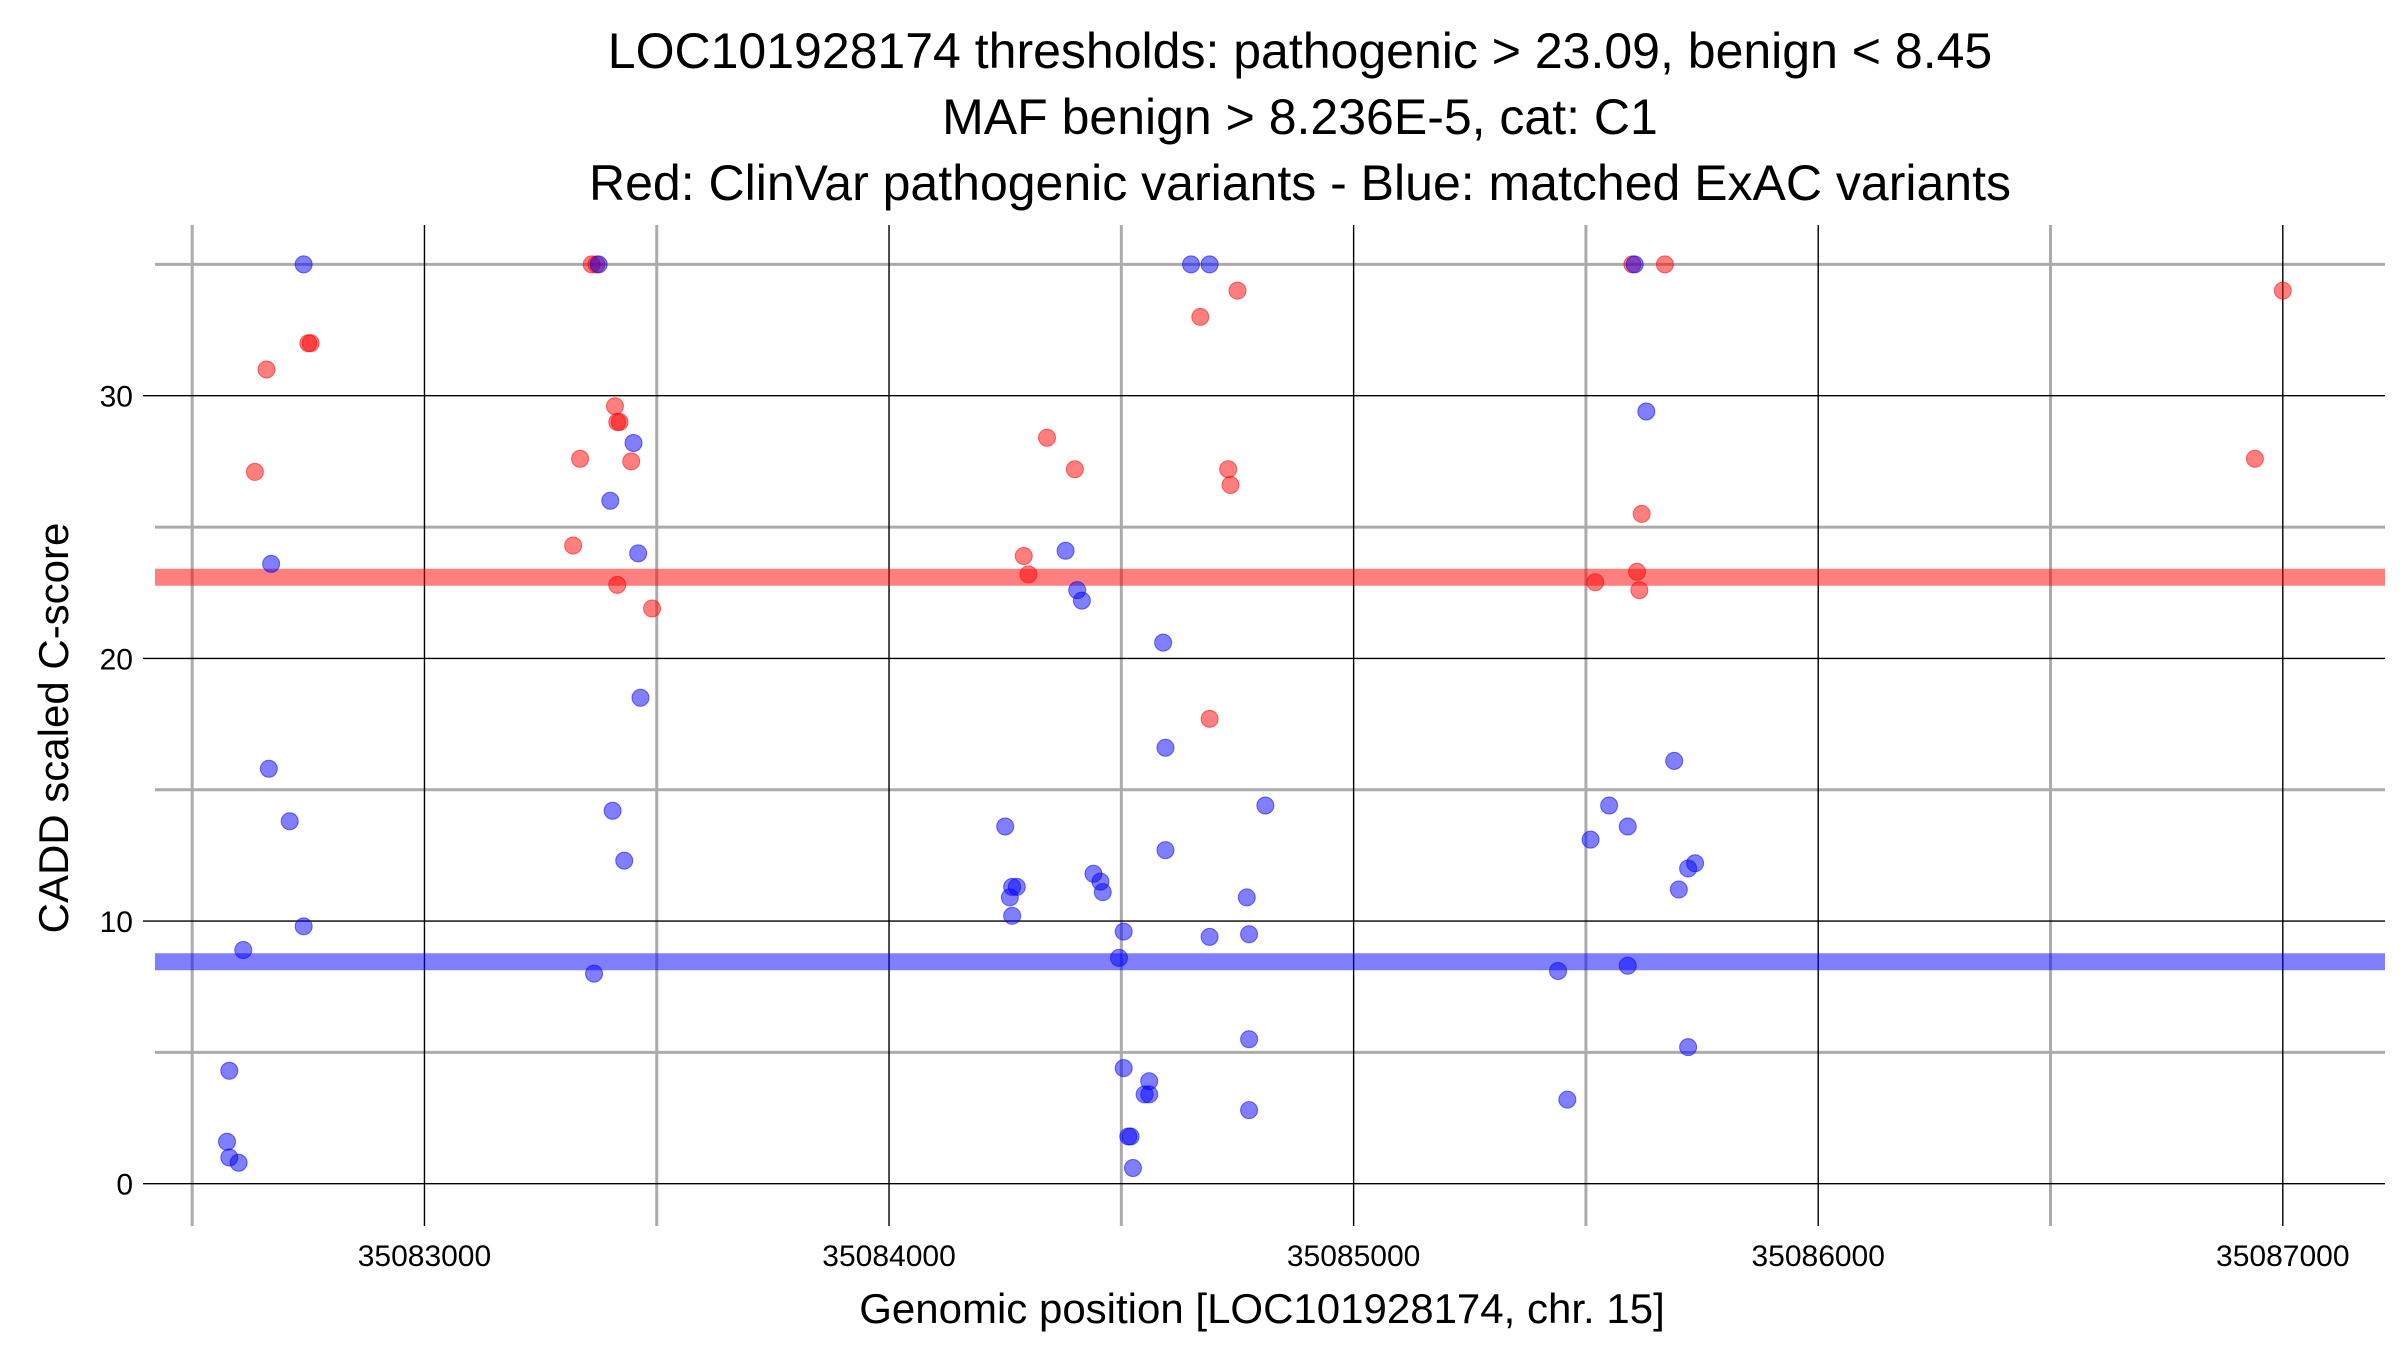 This screenshot has width=2400, height=1350. What do you see at coordinates (2282, 1256) in the screenshot?
I see `x-tick-label: 35087000` at bounding box center [2282, 1256].